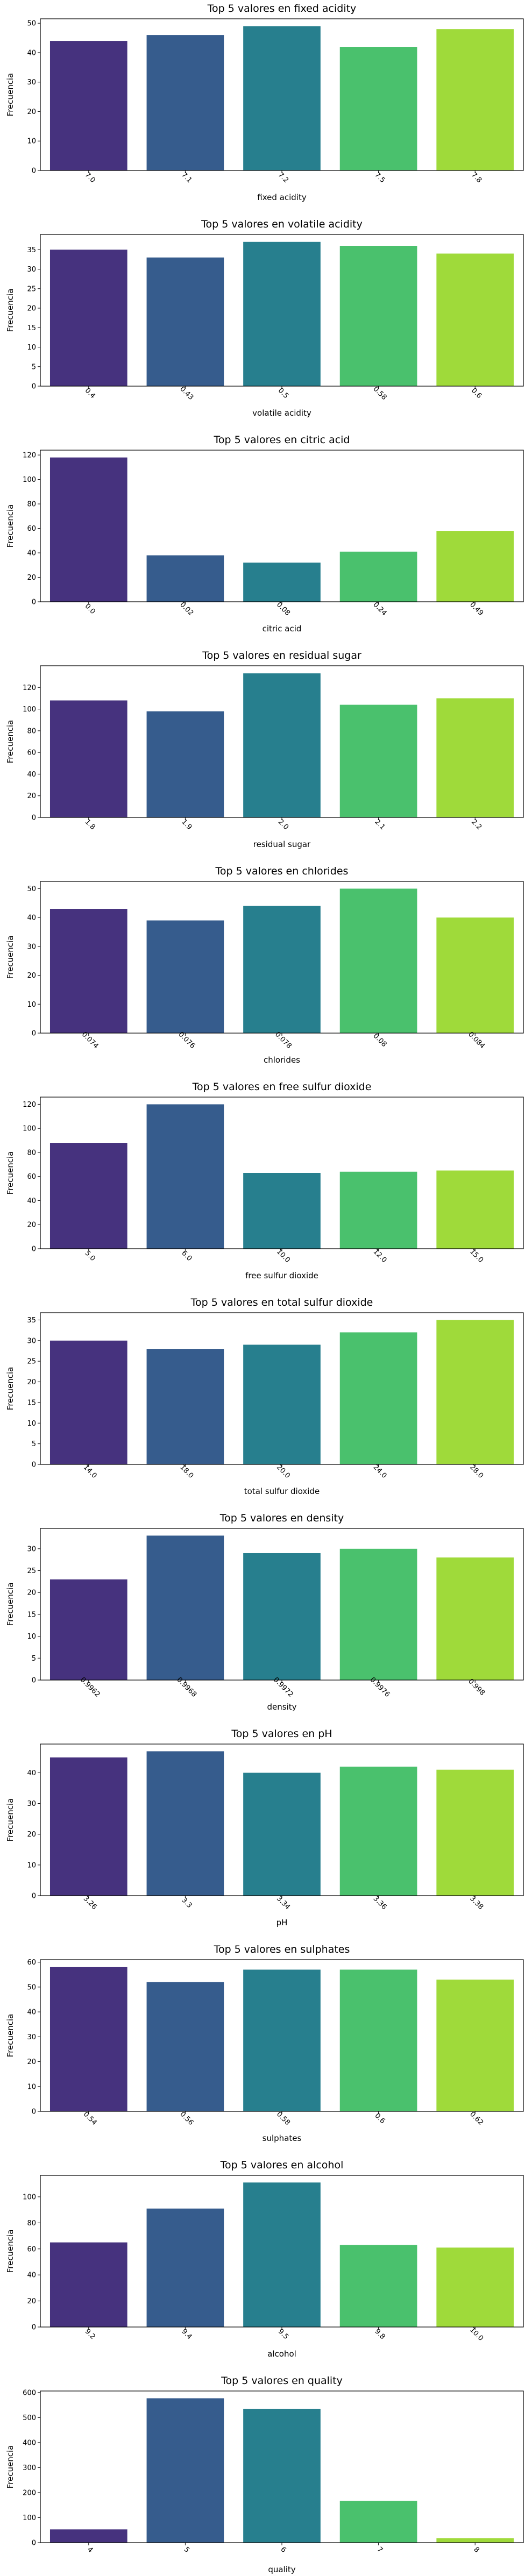 This screenshot has height=2576, width=532. I want to click on x-tick-label: 1.8, so click(90, 824).